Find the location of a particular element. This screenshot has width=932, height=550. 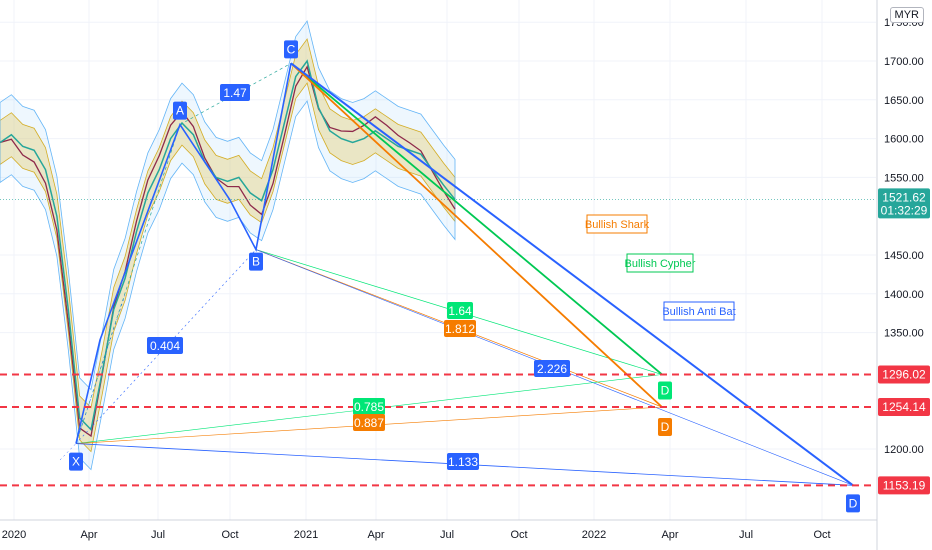

pattern-point-label: X is located at coordinates (76, 462).